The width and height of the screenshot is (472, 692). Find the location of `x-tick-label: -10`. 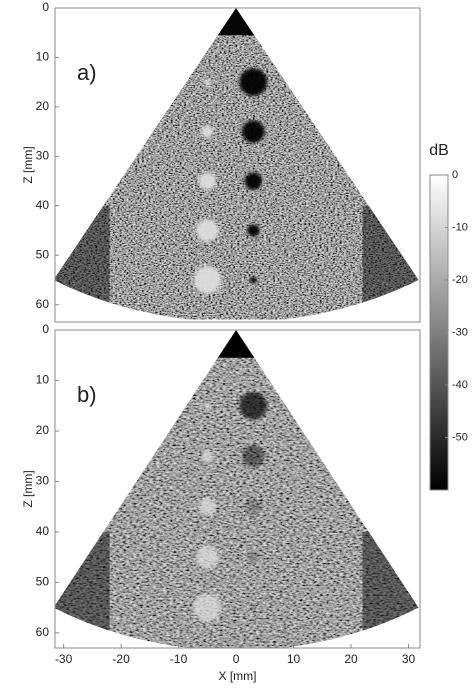

x-tick-label: -10 is located at coordinates (179, 659).